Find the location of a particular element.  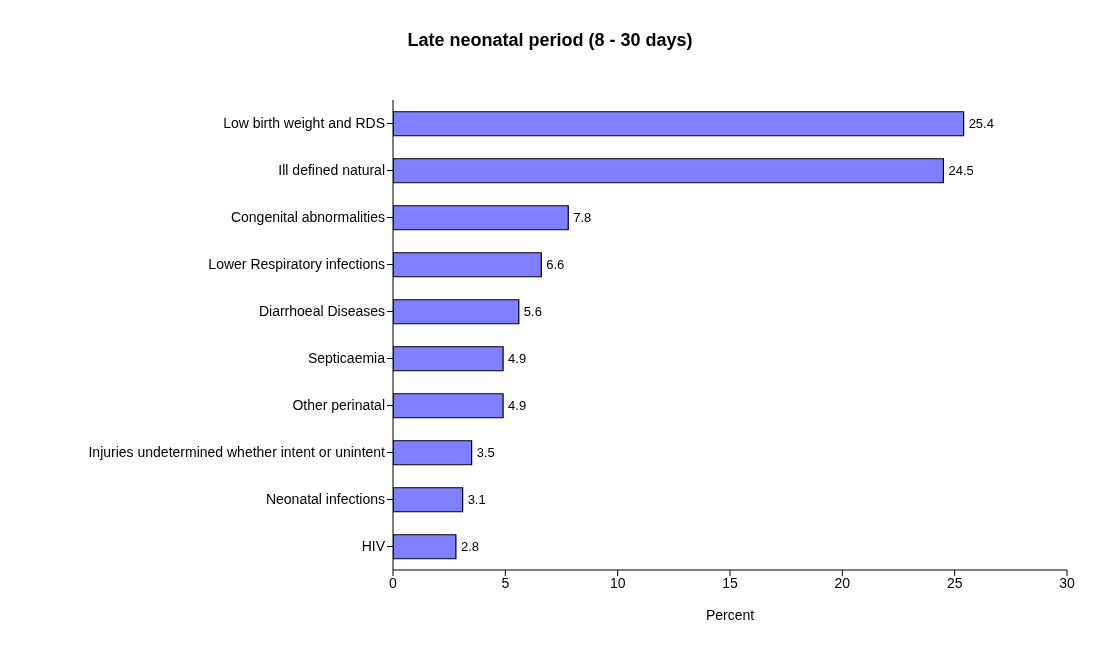

data-label: 2.8 is located at coordinates (469, 547).